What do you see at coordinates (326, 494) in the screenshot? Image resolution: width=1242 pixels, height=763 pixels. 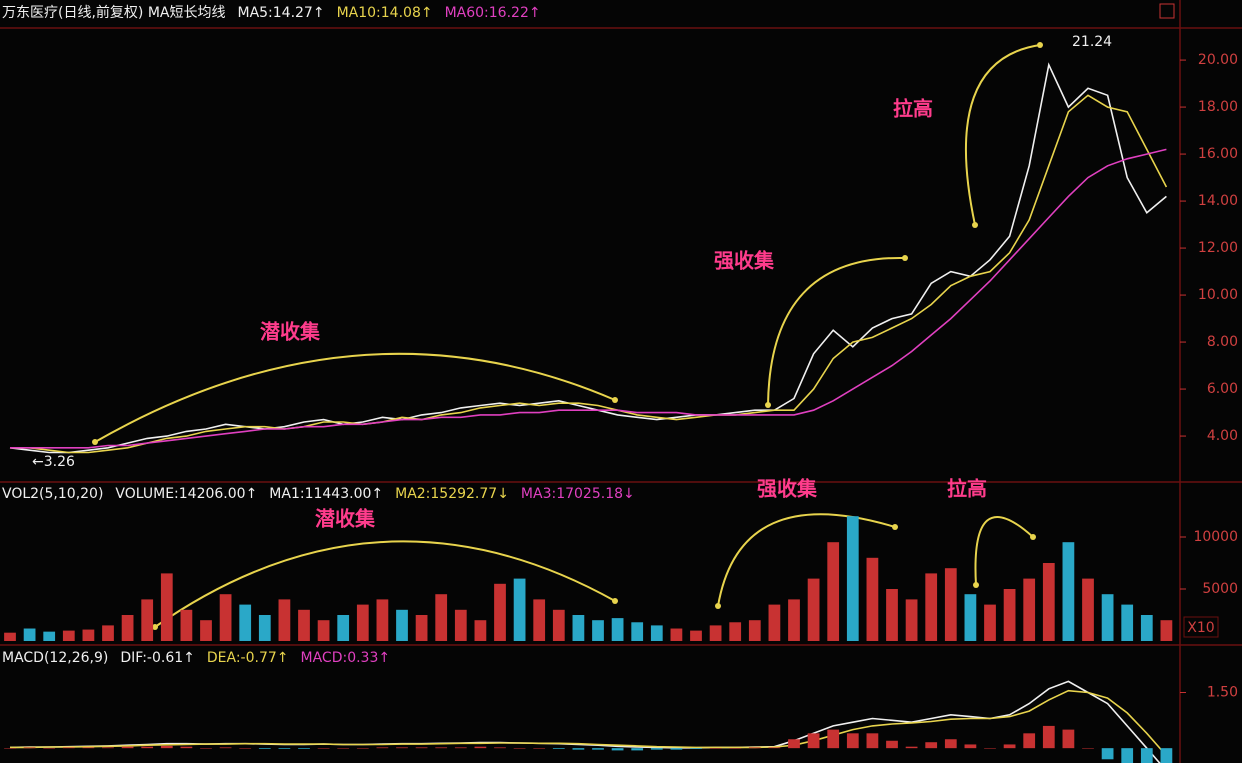 I see `legend-entry: MA1:11443.00↑` at bounding box center [326, 494].